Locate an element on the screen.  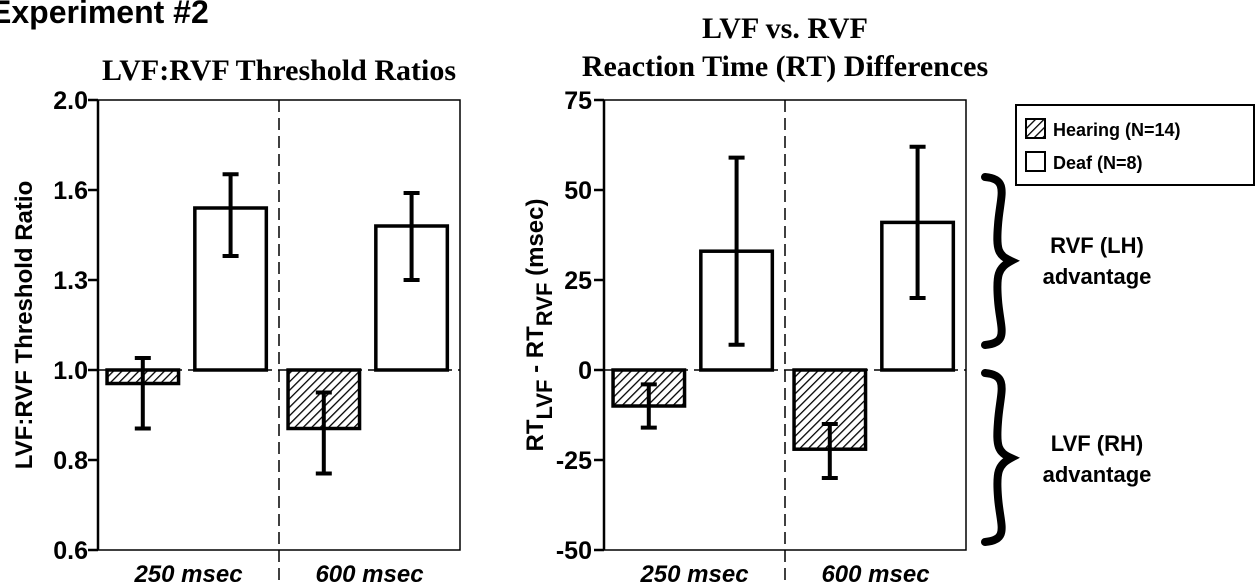
y-tick-label: 0.6 is located at coordinates (70, 551).